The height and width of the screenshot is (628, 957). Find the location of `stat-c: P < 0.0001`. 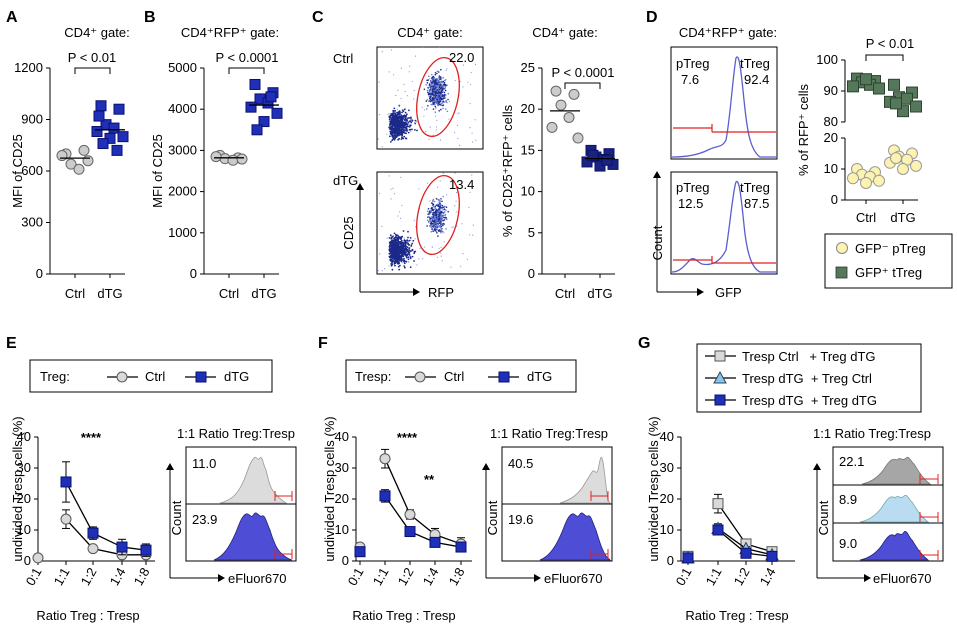

stat-c: P < 0.0001 is located at coordinates (582, 72).